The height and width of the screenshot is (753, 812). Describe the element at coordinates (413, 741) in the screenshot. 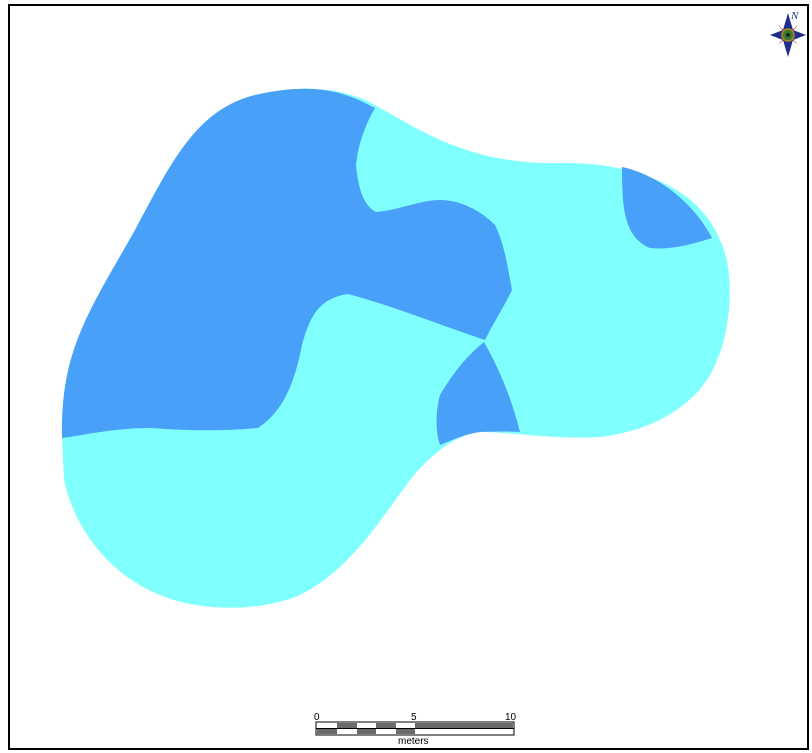

I see `scale-unit: meters` at that location.